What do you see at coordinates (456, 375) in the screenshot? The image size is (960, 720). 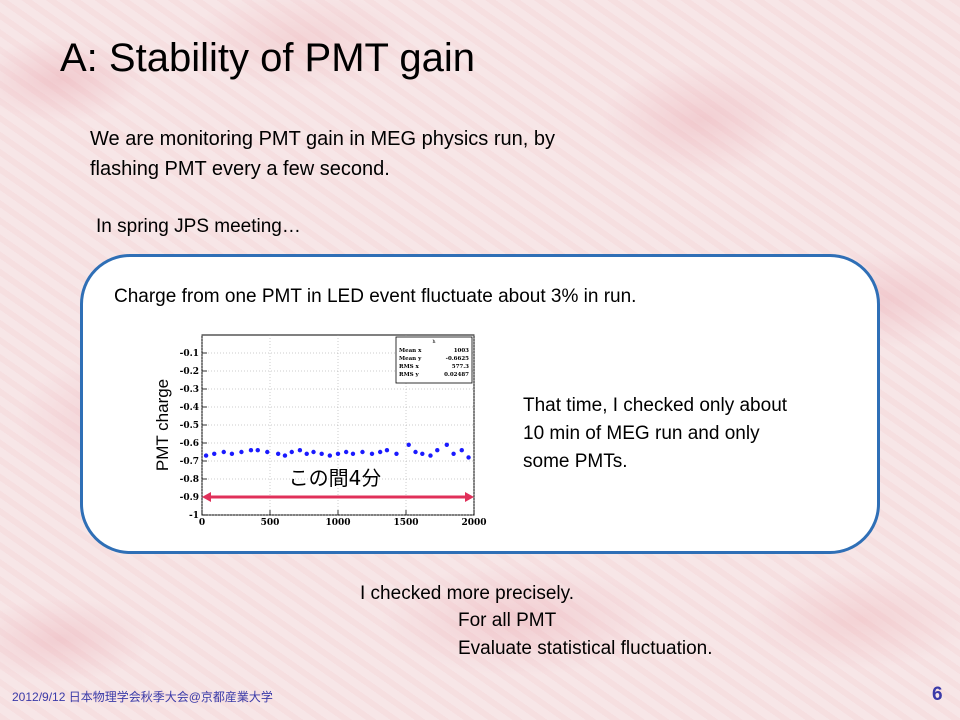 I see `stats-row-value: 0.02487` at bounding box center [456, 375].